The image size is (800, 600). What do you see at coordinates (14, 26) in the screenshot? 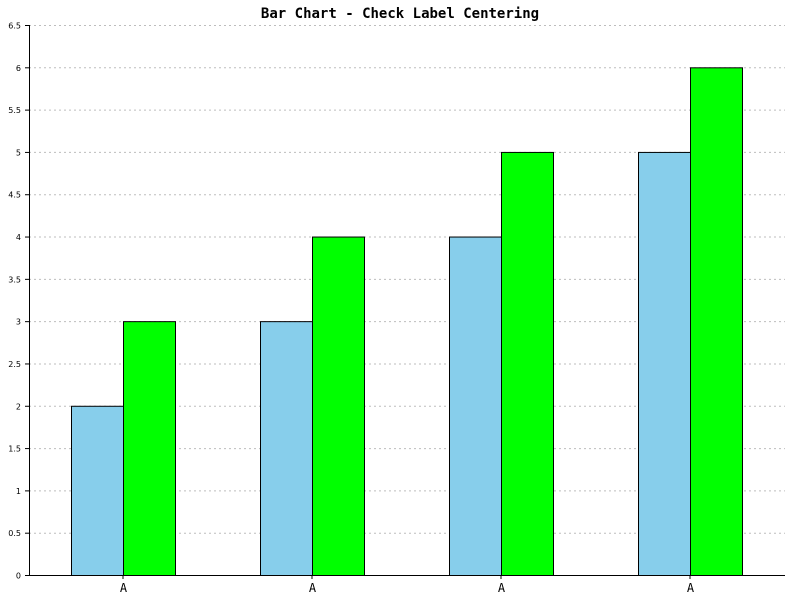
I see `y-tick-label: 6.5` at bounding box center [14, 26].